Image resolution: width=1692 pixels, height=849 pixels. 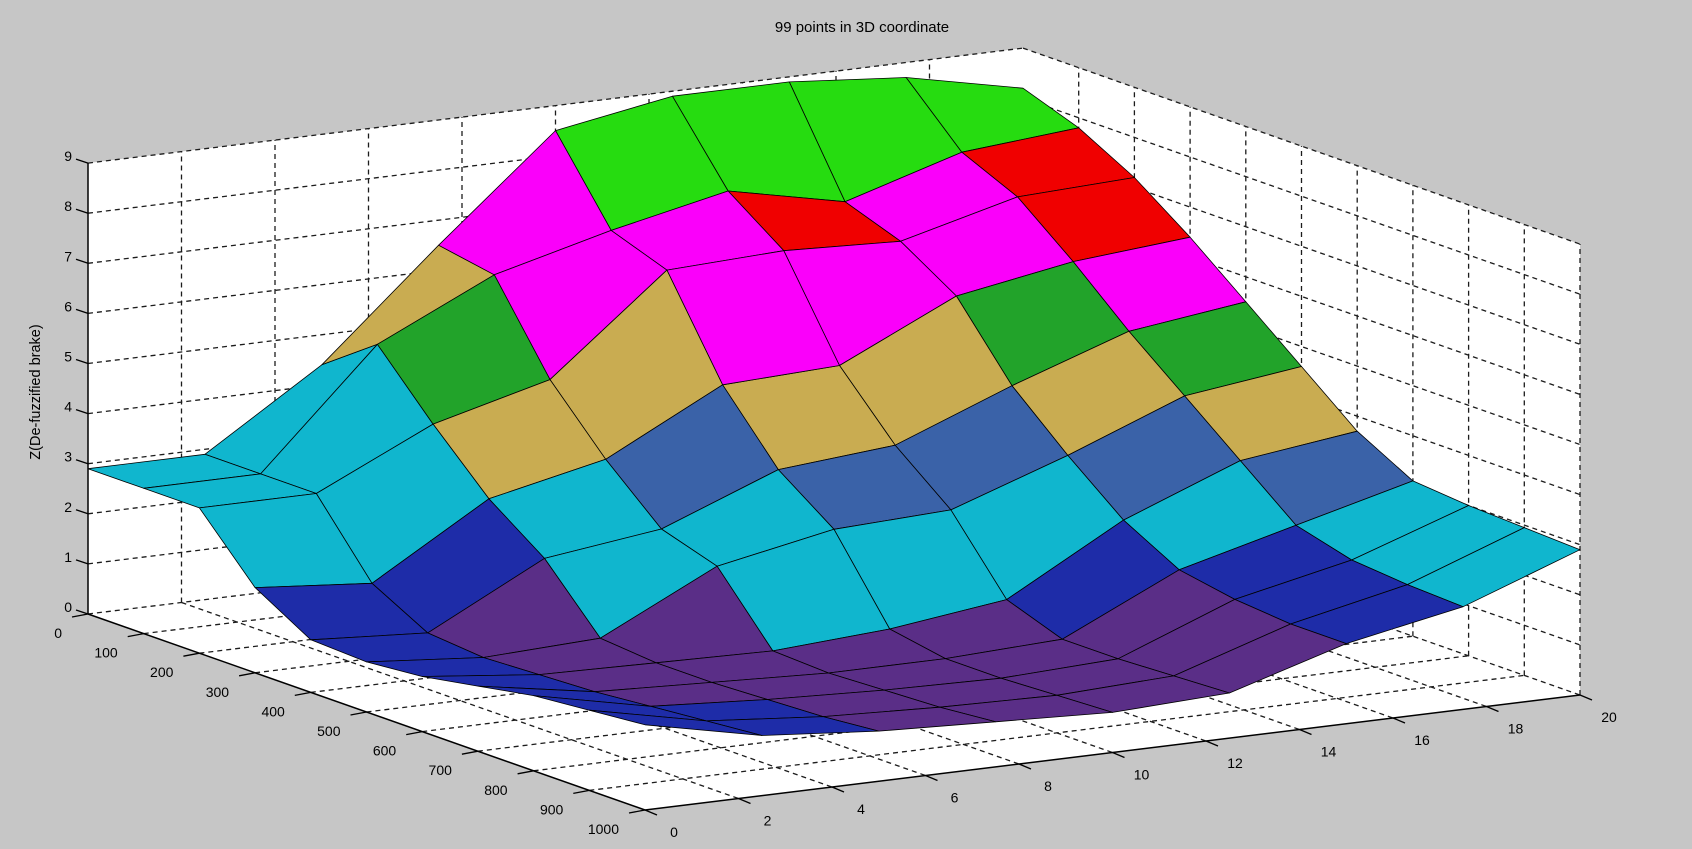 I want to click on x-tick-label: 6, so click(x=955, y=798).